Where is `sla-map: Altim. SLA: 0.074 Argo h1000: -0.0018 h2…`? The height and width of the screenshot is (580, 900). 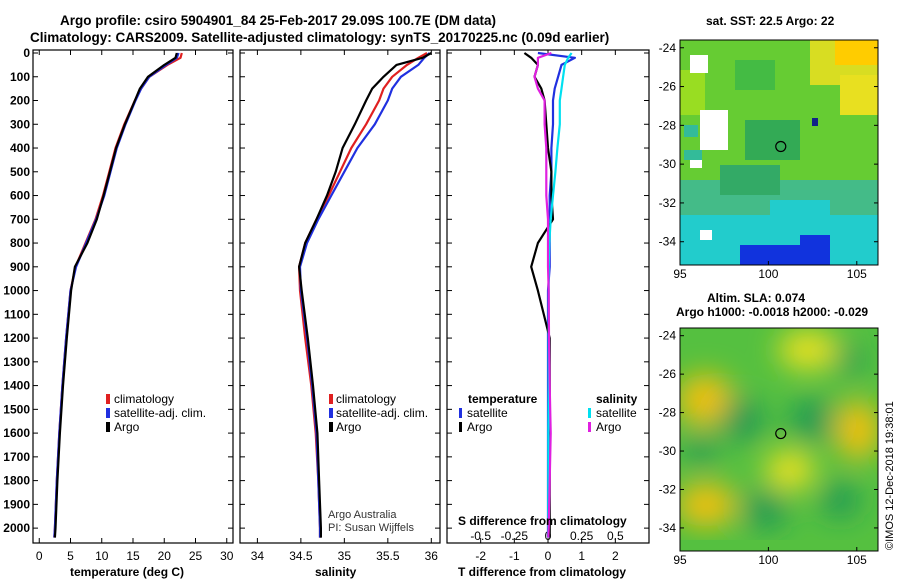
sla-map: Altim. SLA: 0.074 Argo h1000: -0.0018 h2… is located at coordinates (769, 429).